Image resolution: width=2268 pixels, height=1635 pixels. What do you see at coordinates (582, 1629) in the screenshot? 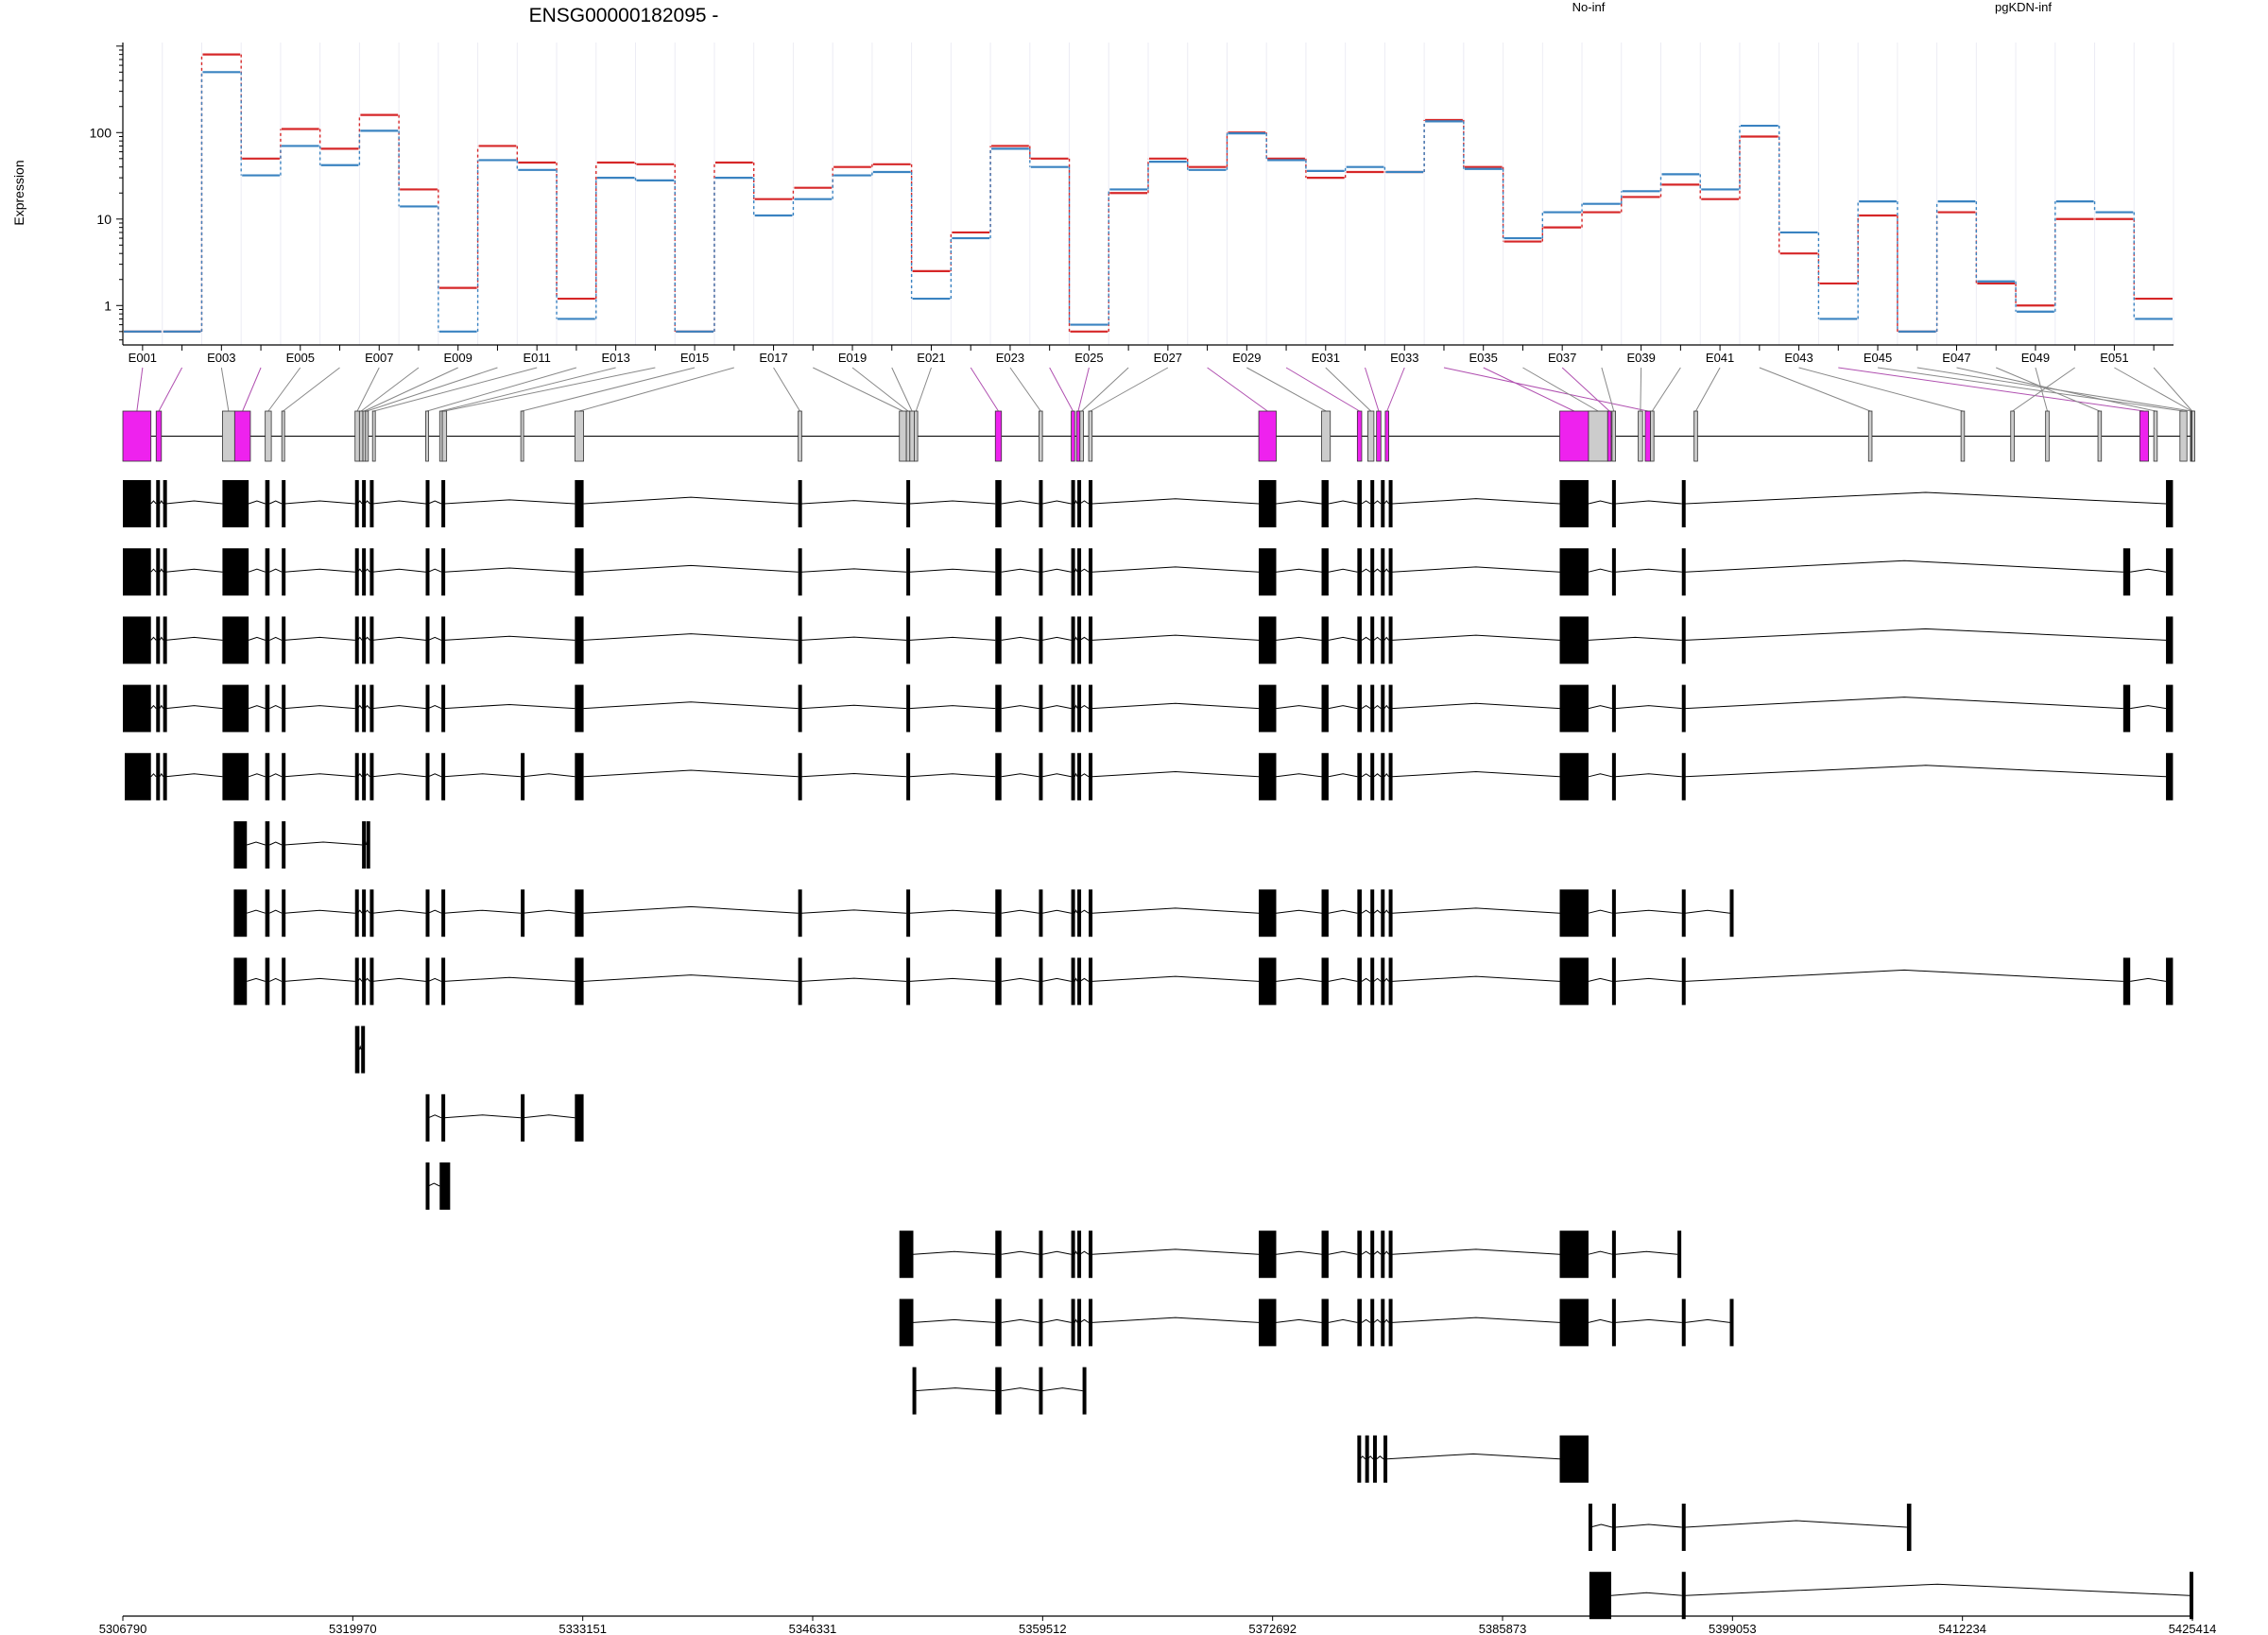
I see `genome-tick-label: 5333151` at bounding box center [582, 1629].